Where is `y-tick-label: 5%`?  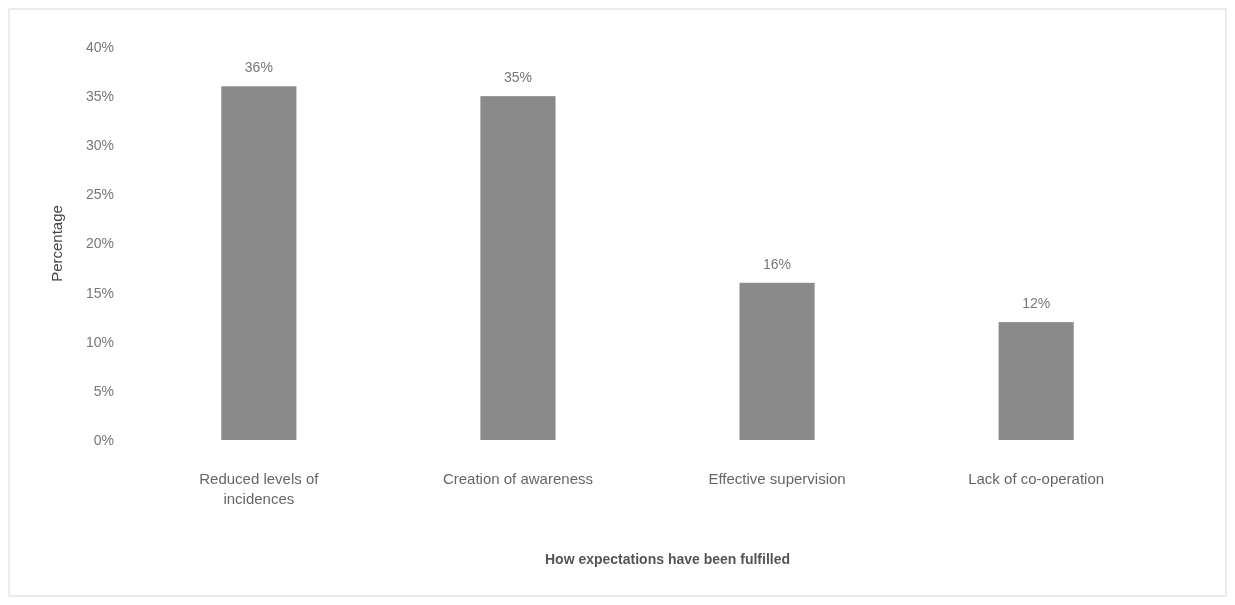 y-tick-label: 5% is located at coordinates (103, 390).